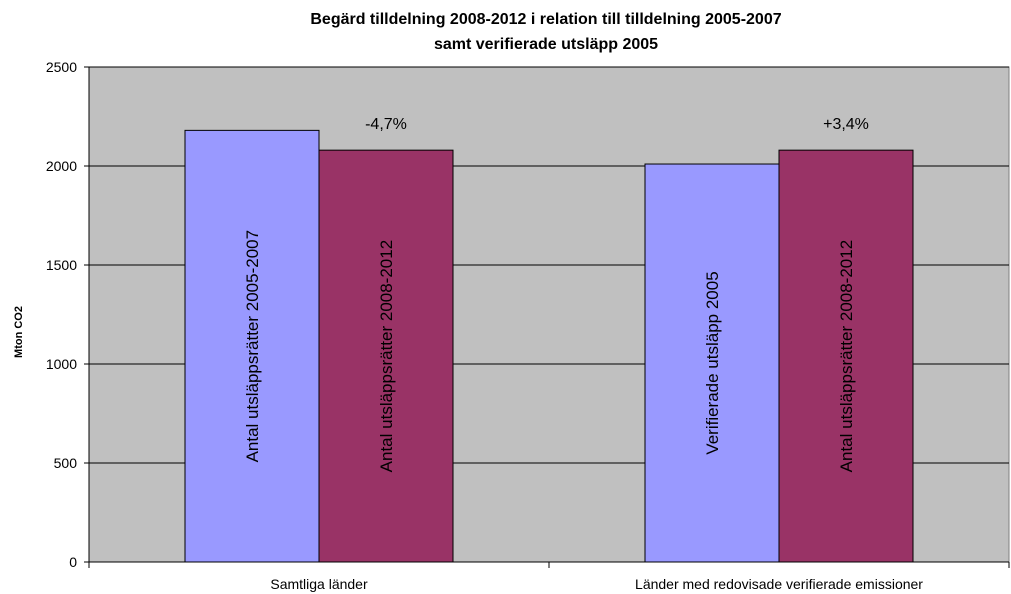 This screenshot has height=594, width=1011. I want to click on change-annotation: -4,7%, so click(386, 124).